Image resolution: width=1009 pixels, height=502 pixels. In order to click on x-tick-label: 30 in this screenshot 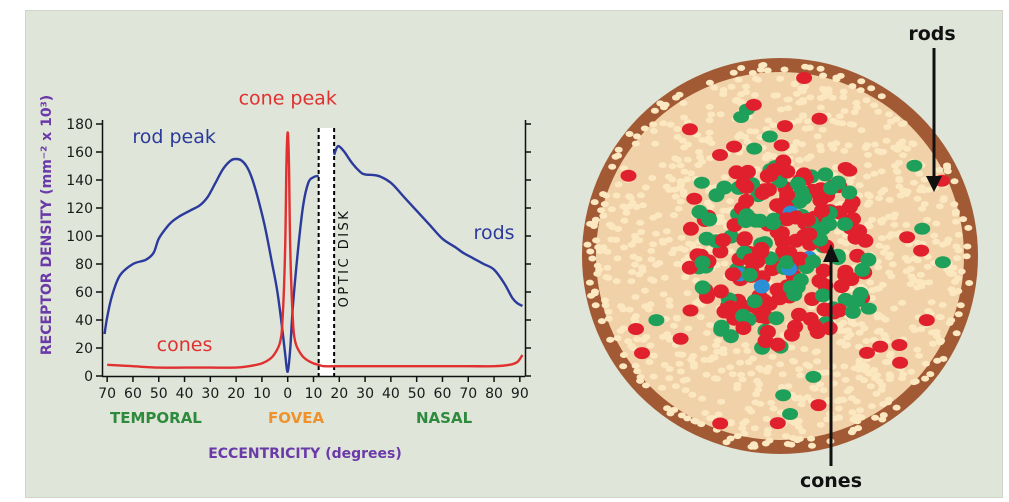, I will do `click(365, 394)`.